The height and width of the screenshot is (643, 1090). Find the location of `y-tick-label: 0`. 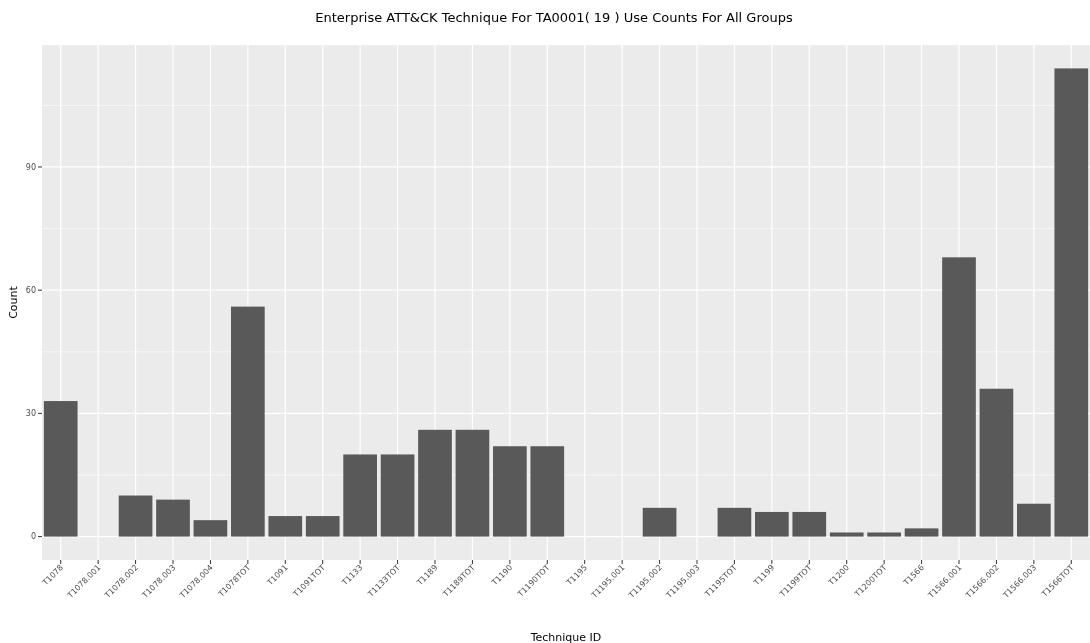

y-tick-label: 0 is located at coordinates (33, 537).